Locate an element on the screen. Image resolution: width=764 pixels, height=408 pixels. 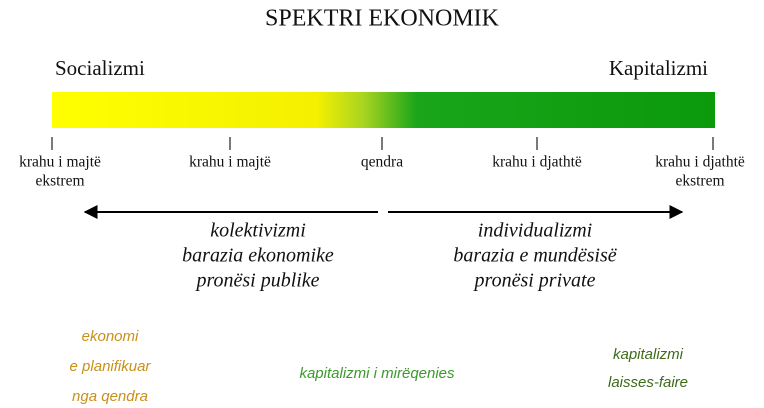
spectrum-bar is located at coordinates (383, 110).